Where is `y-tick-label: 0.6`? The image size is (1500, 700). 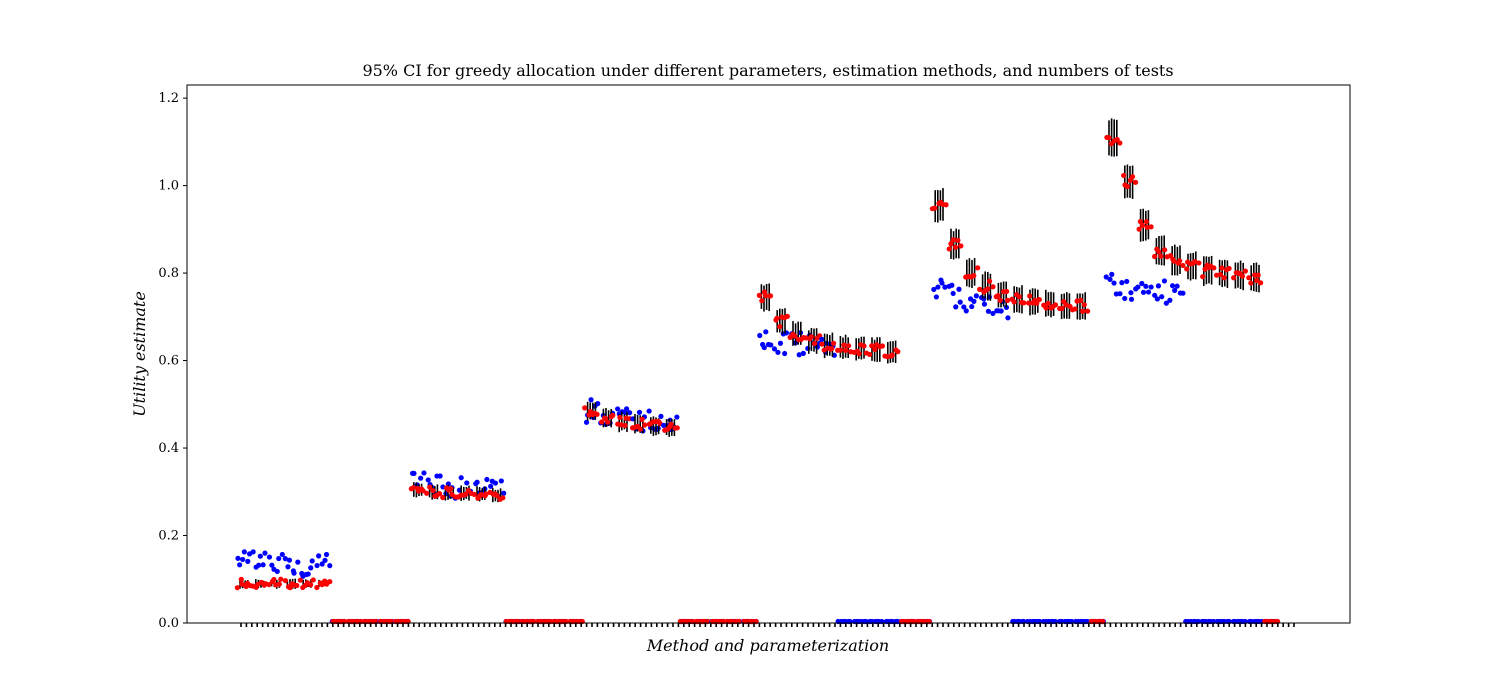 y-tick-label: 0.6 is located at coordinates (168, 361).